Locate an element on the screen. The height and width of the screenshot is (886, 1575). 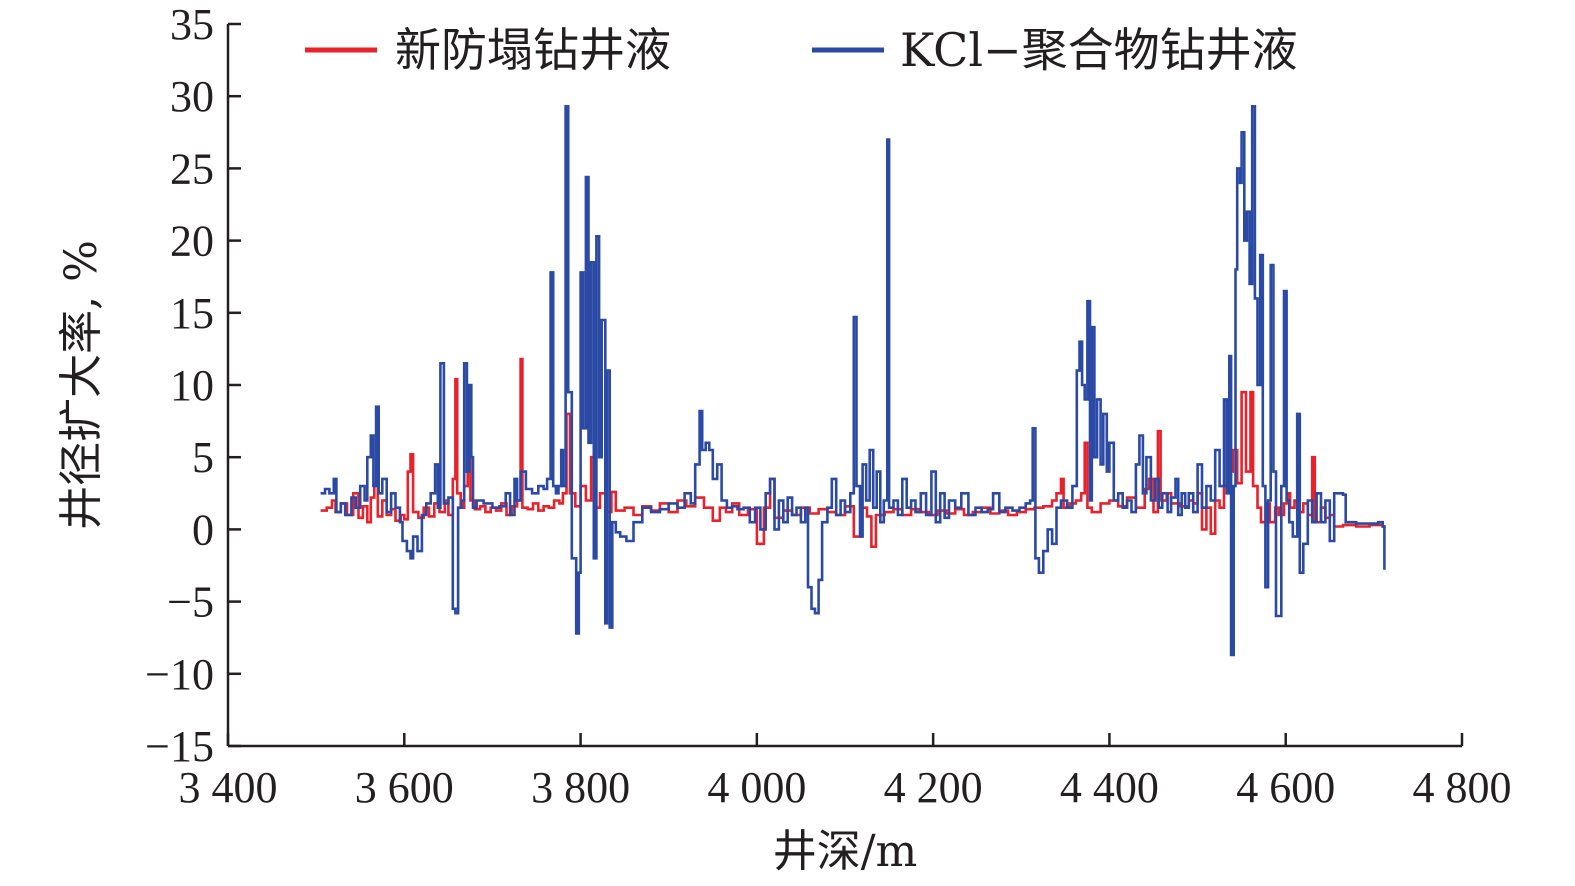
x-tick-label: 3 600 is located at coordinates (404, 787).